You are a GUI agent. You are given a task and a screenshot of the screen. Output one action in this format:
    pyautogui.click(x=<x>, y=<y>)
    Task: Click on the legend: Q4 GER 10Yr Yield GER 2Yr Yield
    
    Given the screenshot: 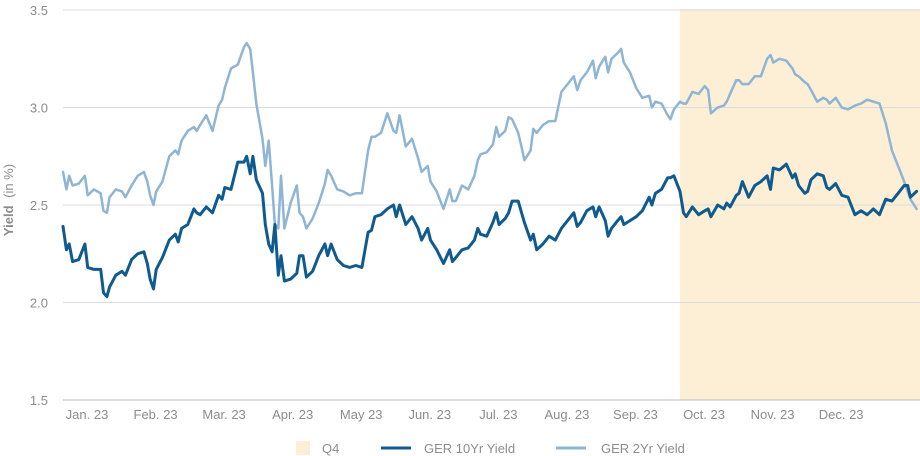 What is the action you would take?
    pyautogui.click(x=490, y=448)
    